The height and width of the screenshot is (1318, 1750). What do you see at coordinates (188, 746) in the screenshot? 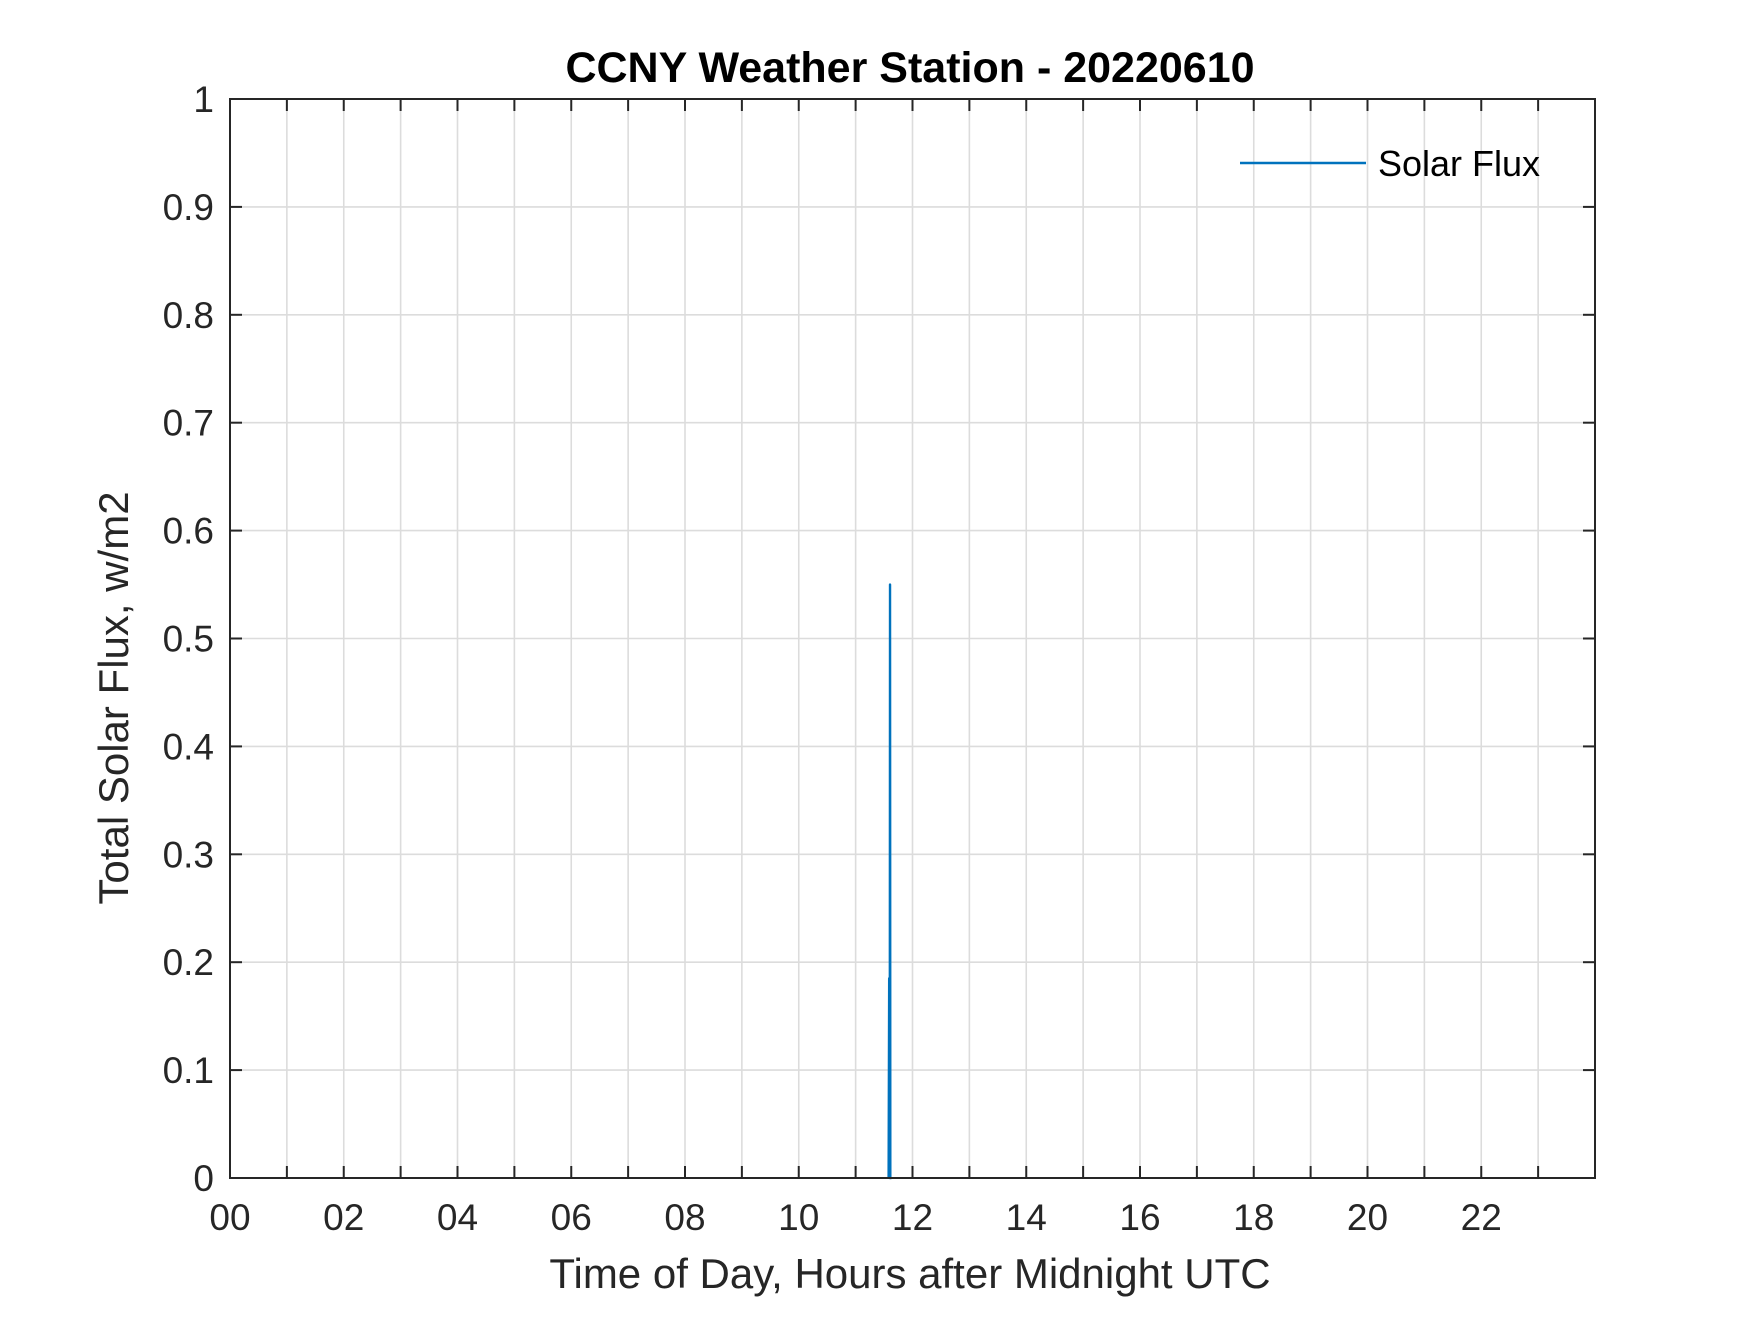
I see `y-tick-label: 0.4` at bounding box center [188, 746].